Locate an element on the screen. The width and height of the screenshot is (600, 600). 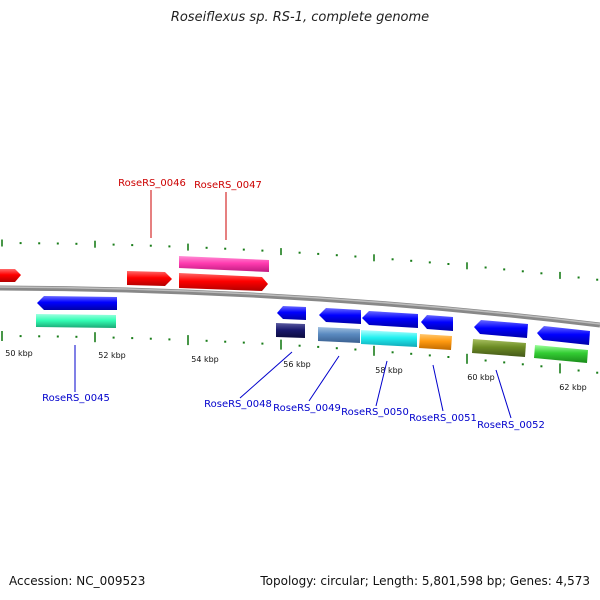
tick-label-60kbp: 60 kbp is located at coordinates (481, 377).